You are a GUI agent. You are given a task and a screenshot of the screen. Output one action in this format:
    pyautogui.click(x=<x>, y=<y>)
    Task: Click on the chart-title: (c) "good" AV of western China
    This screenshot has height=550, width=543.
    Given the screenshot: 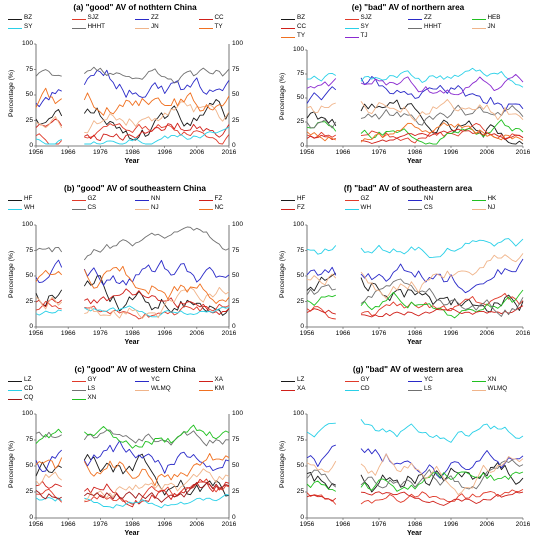 What is the action you would take?
    pyautogui.click(x=135, y=369)
    